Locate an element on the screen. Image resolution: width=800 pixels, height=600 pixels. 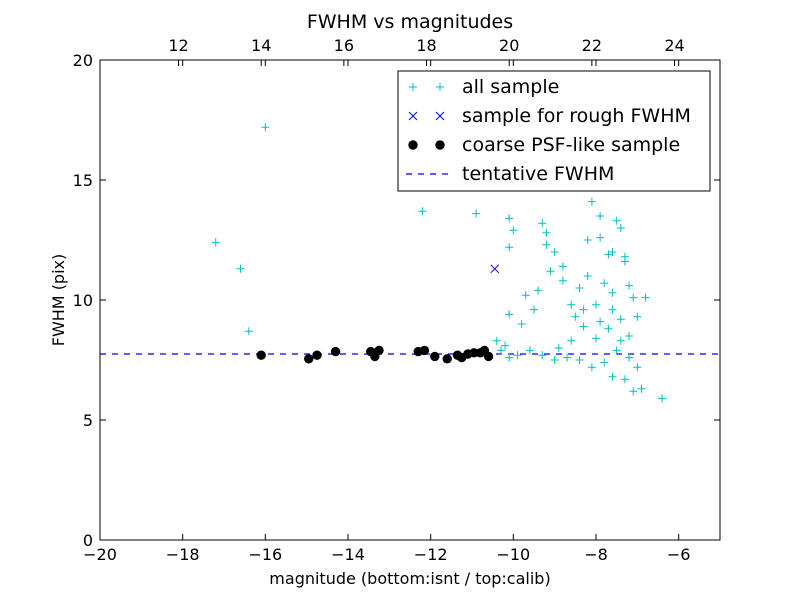
top-tick-label: 22 is located at coordinates (592, 45).